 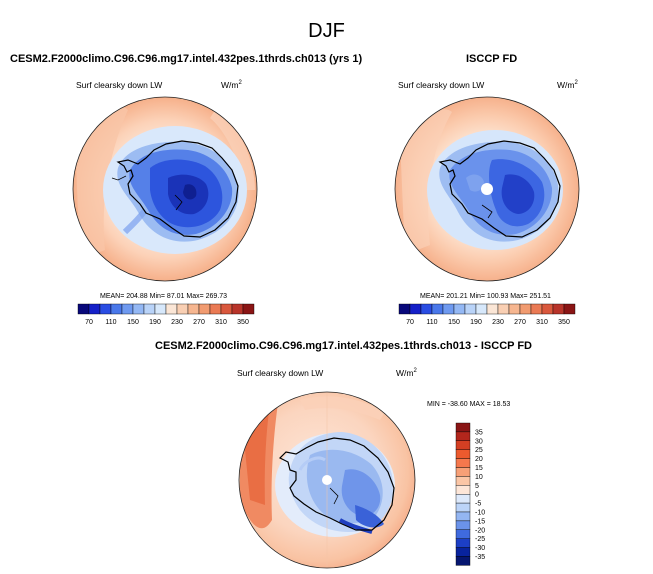 What do you see at coordinates (480, 530) in the screenshot?
I see `diff-colorbar-label: -20` at bounding box center [480, 530].